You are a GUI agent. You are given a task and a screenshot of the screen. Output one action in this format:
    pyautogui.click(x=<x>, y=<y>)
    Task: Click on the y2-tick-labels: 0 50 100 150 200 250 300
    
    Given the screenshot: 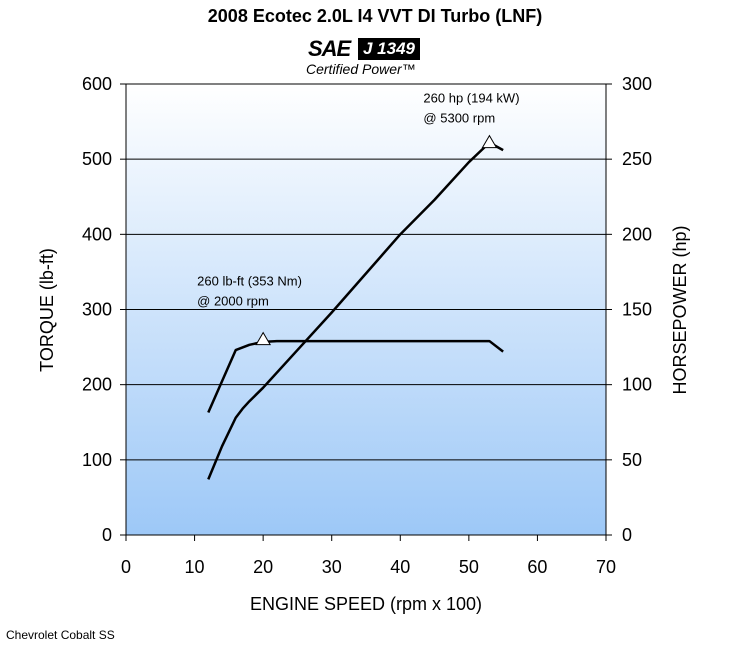 What is the action you would take?
    pyautogui.click(x=637, y=309)
    